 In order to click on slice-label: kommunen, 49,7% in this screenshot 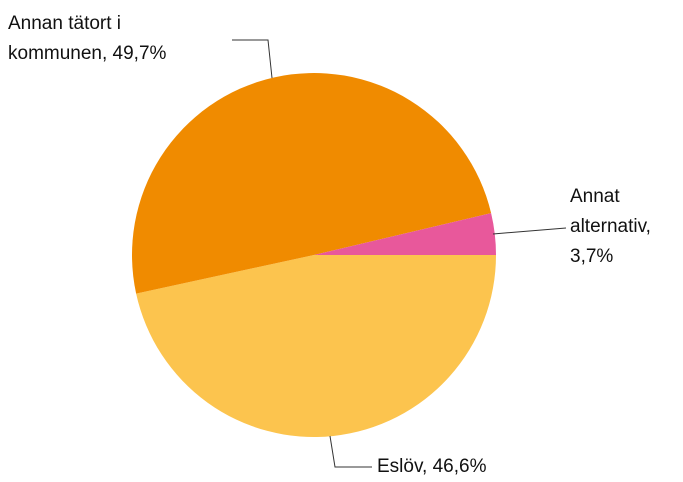, I will do `click(87, 53)`.